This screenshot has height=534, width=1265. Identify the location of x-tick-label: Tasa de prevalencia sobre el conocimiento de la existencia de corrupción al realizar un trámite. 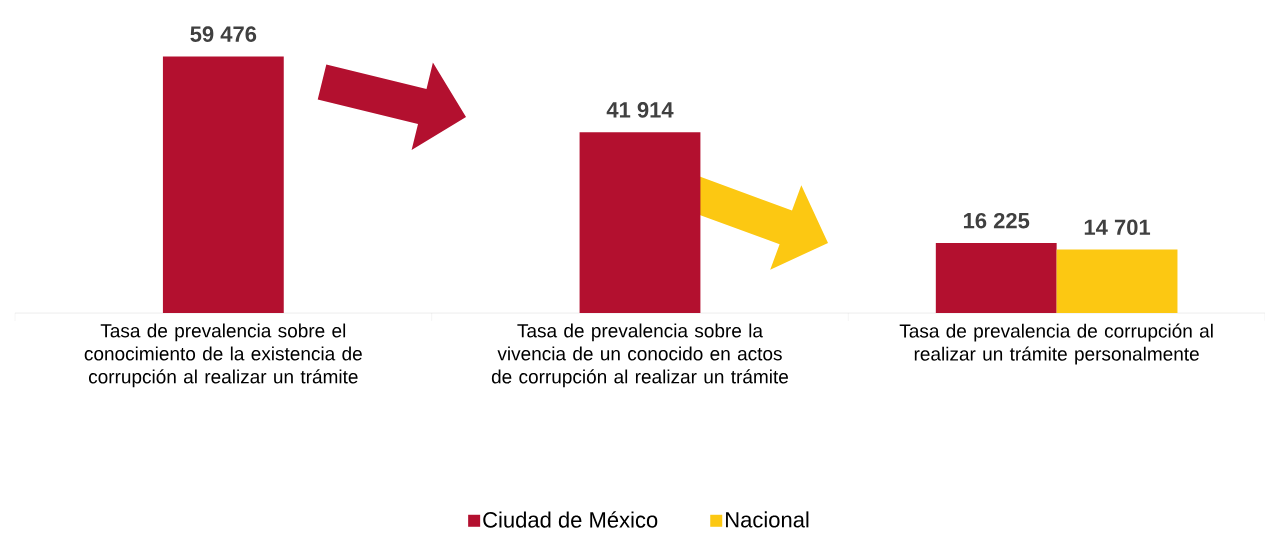
(223, 355).